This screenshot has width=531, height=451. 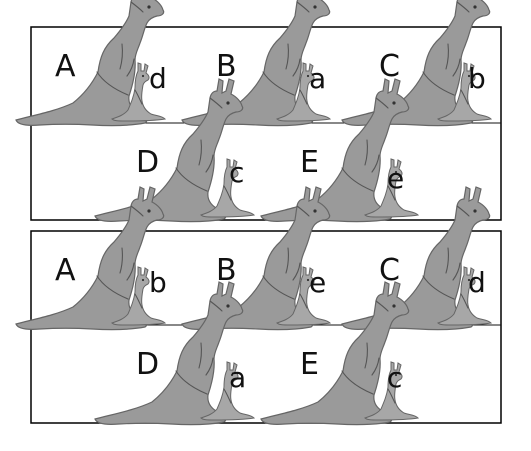 I want to click on pair-c: C d, so click(x=416, y=258).